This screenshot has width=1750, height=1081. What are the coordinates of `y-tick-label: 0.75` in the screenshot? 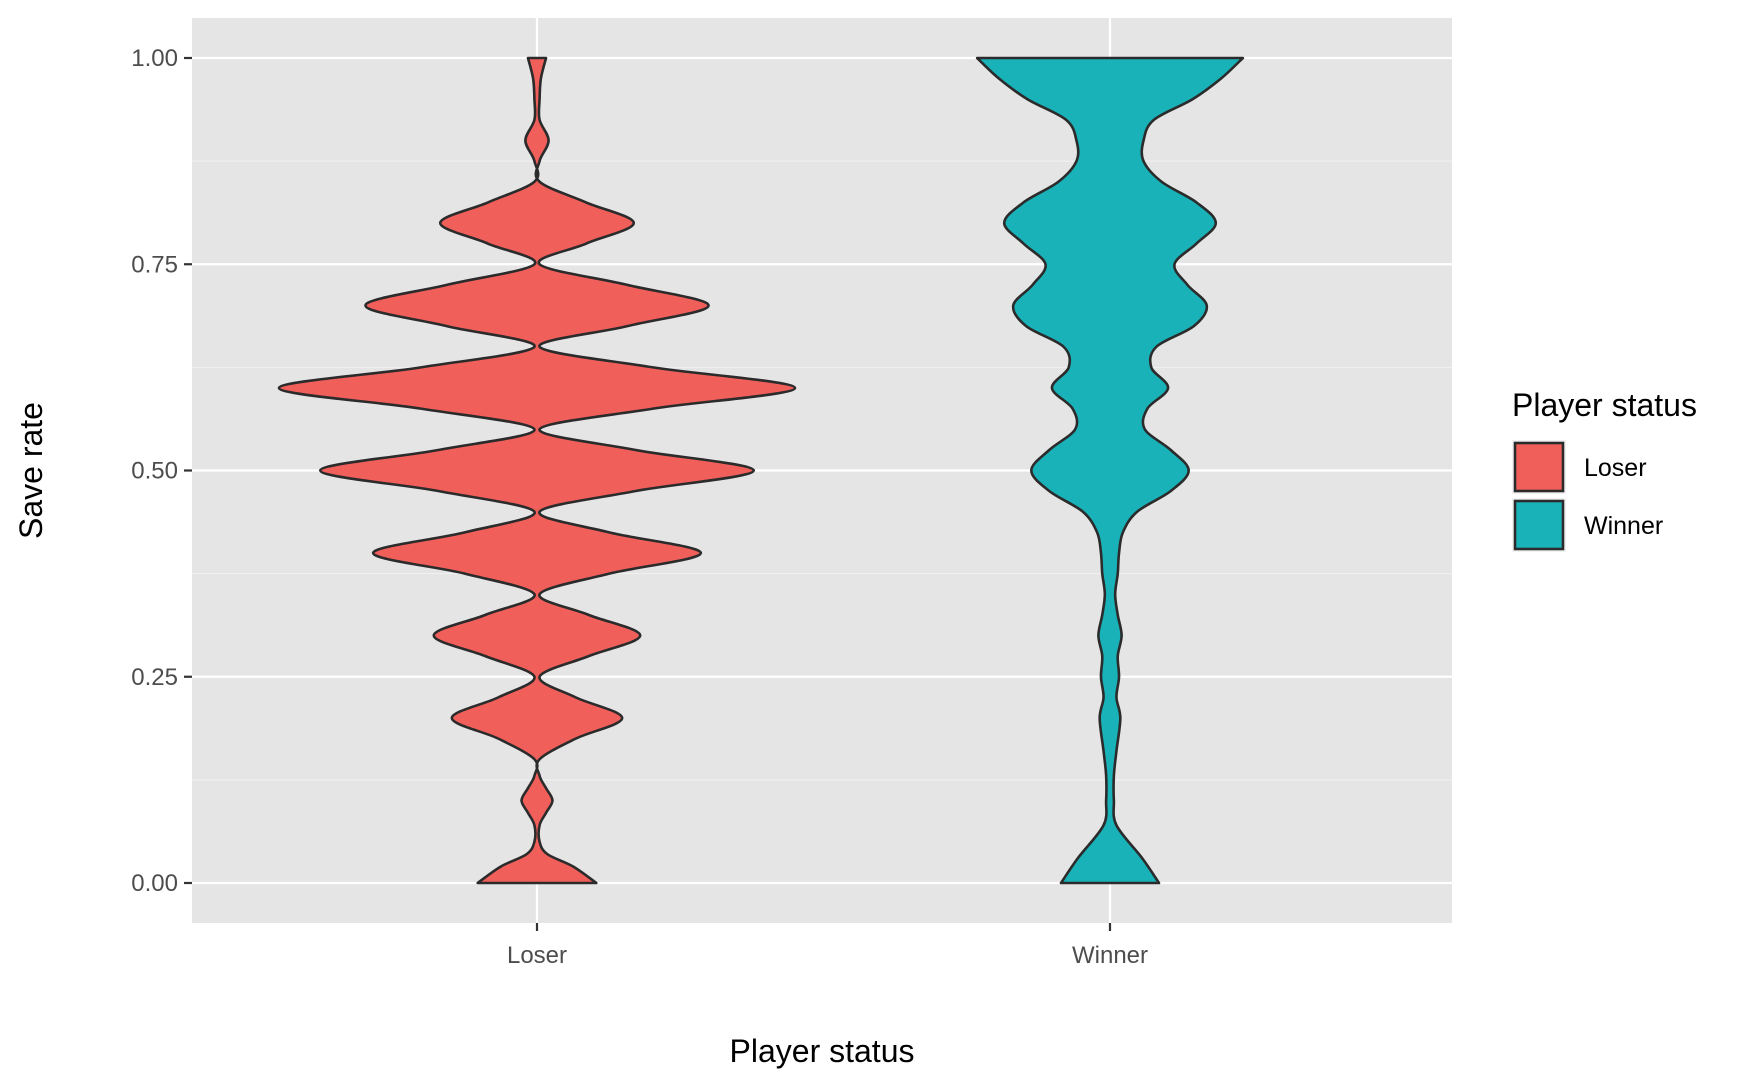 It's located at (154, 264).